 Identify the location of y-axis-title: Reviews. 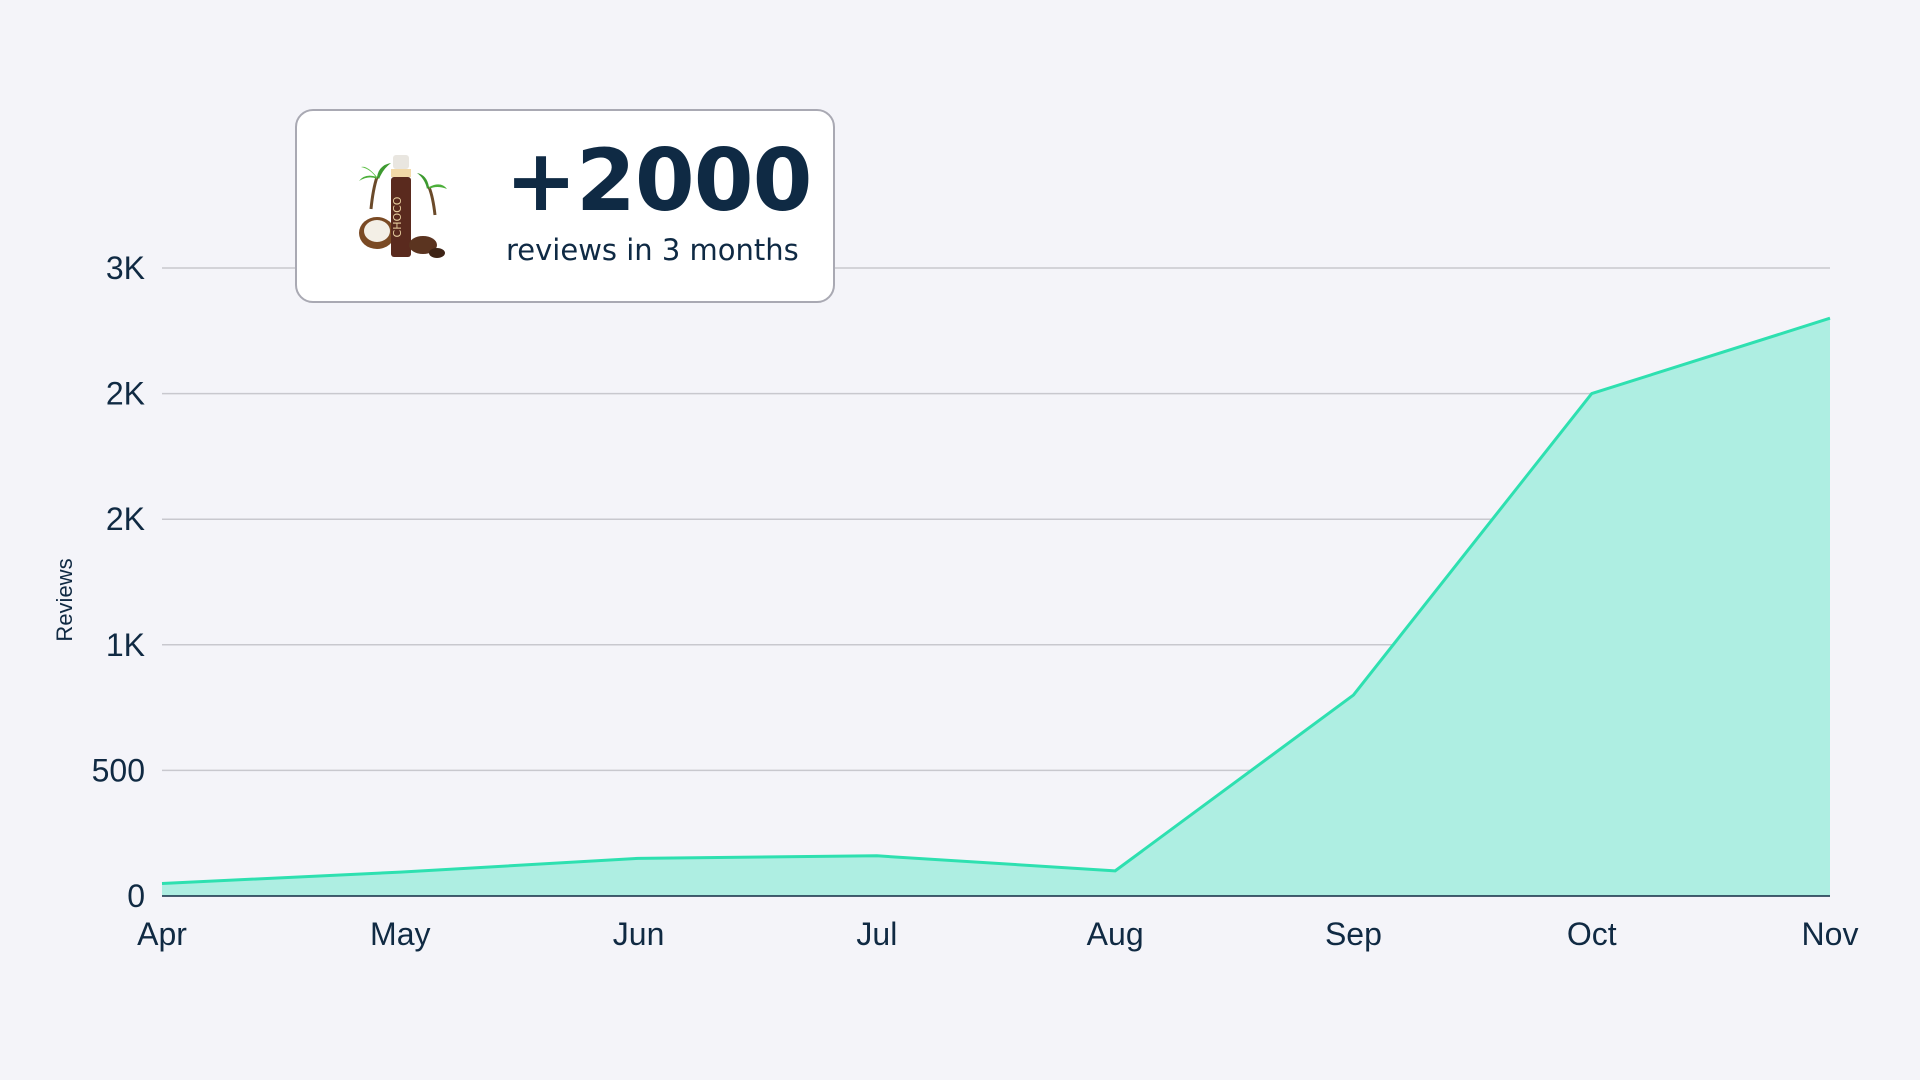
(64, 599).